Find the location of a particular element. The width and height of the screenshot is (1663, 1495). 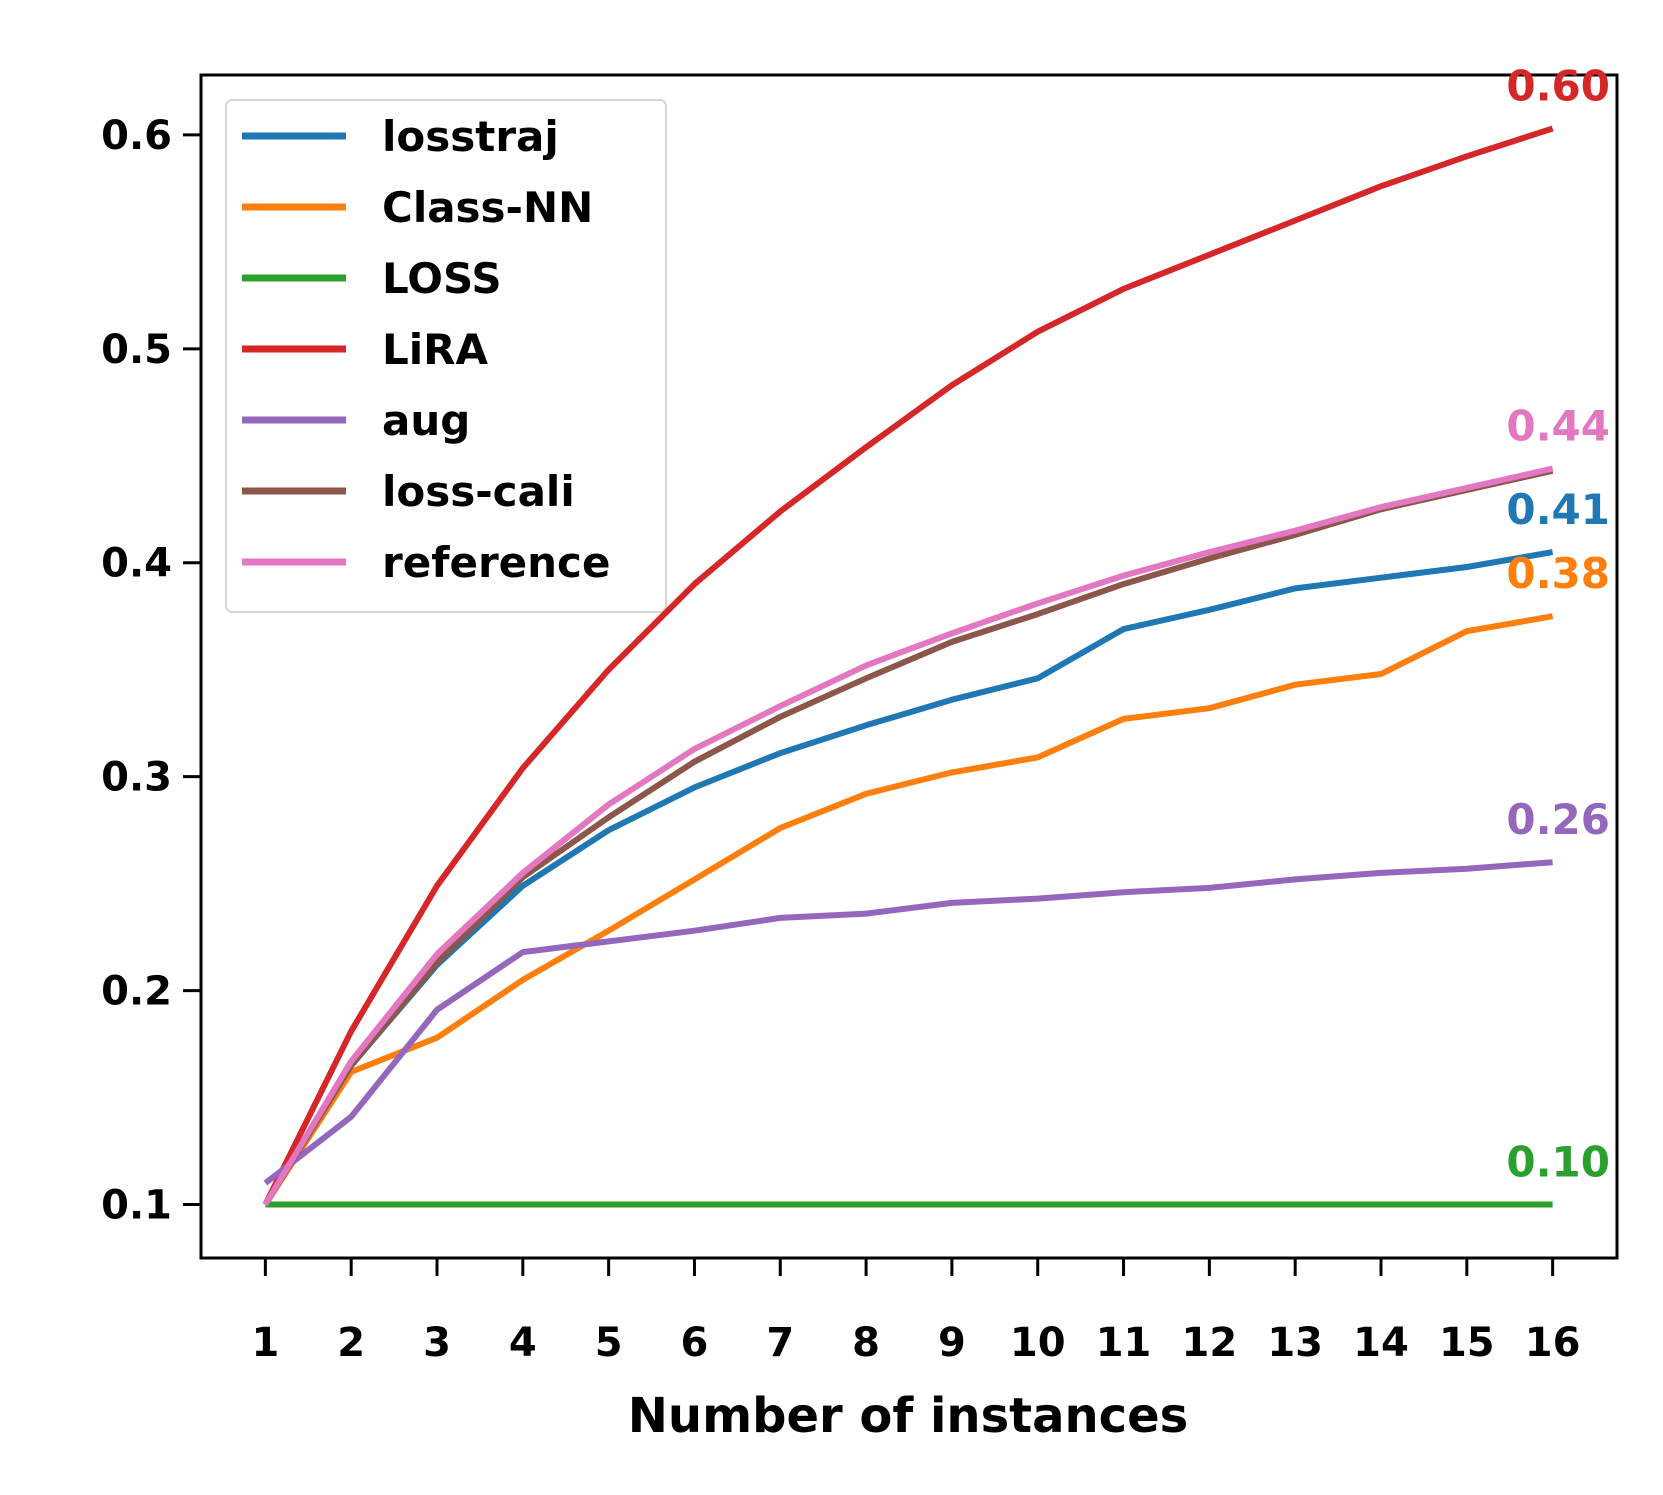

legend-entry-label: LOSS is located at coordinates (442, 278).